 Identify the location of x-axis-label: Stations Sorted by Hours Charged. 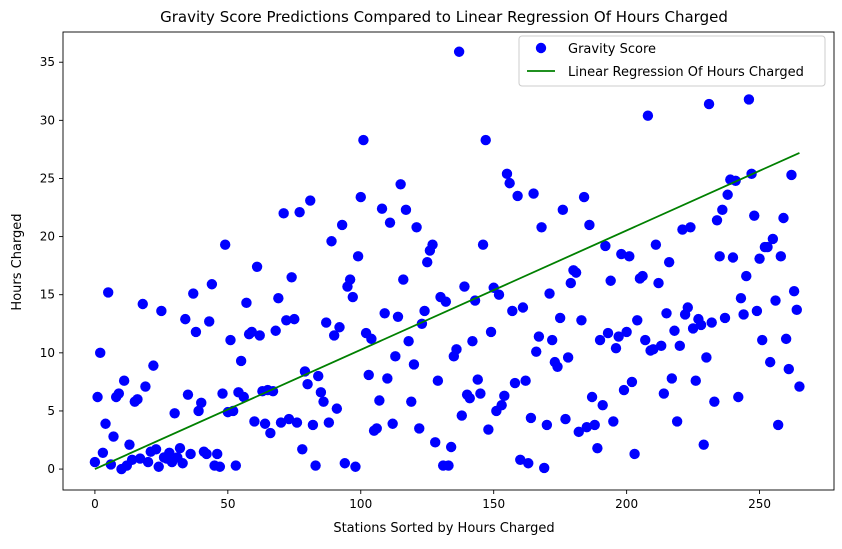
(443, 528).